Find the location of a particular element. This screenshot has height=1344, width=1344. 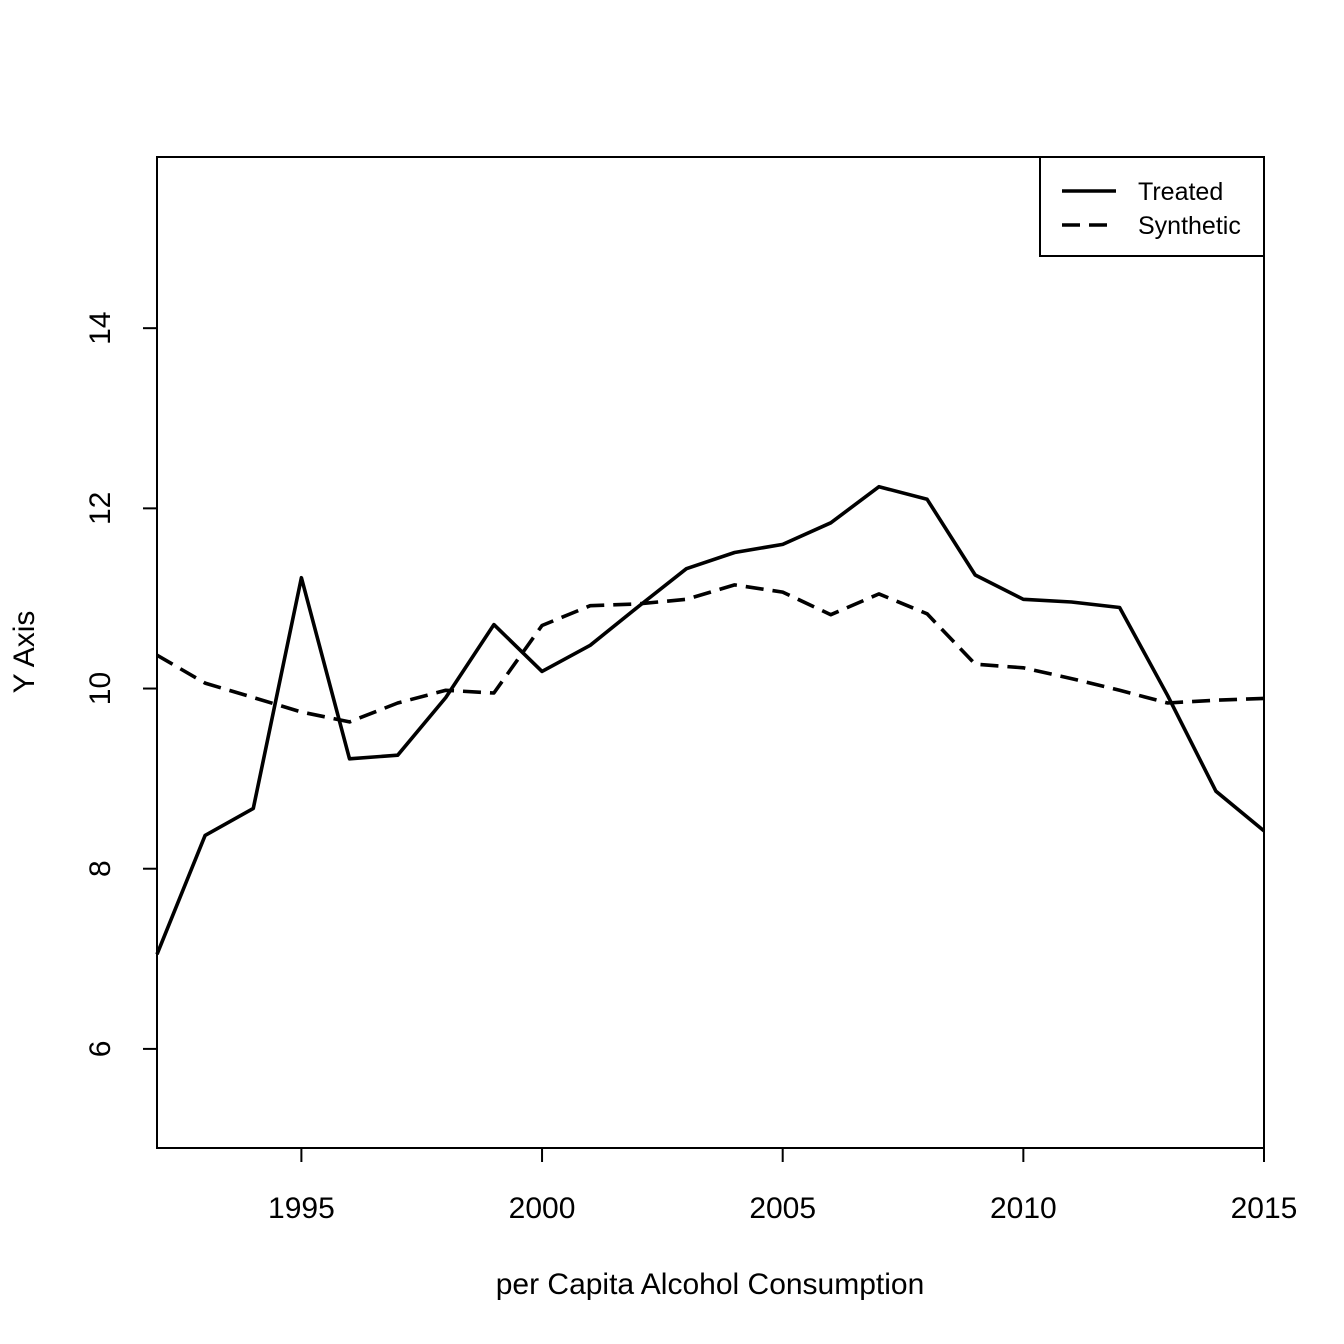

y-tick-label: 10 is located at coordinates (100, 688).